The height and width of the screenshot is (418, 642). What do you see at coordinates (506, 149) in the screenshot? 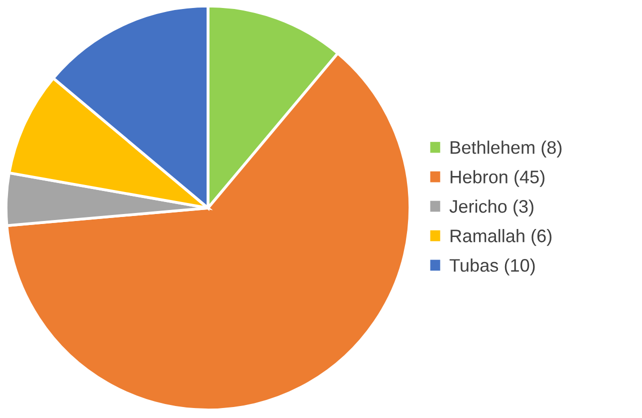
I see `legend-label: Bethlehem (8)` at bounding box center [506, 149].